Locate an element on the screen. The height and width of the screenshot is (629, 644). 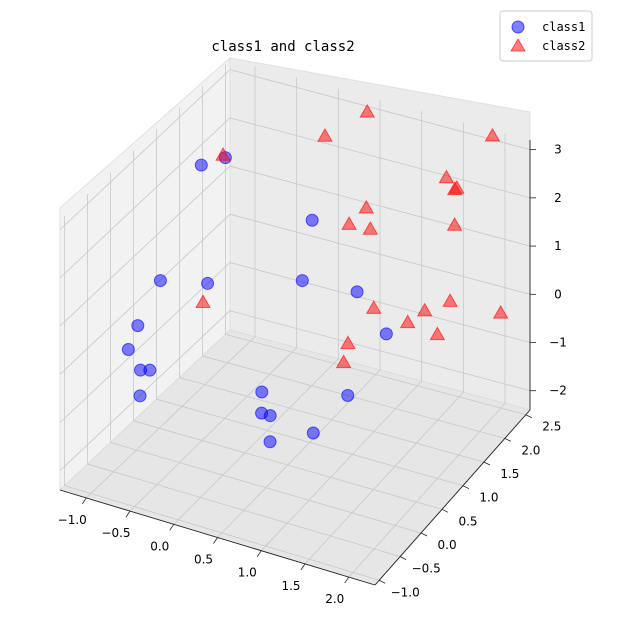
y-tick-label: −0.5 is located at coordinates (426, 569).